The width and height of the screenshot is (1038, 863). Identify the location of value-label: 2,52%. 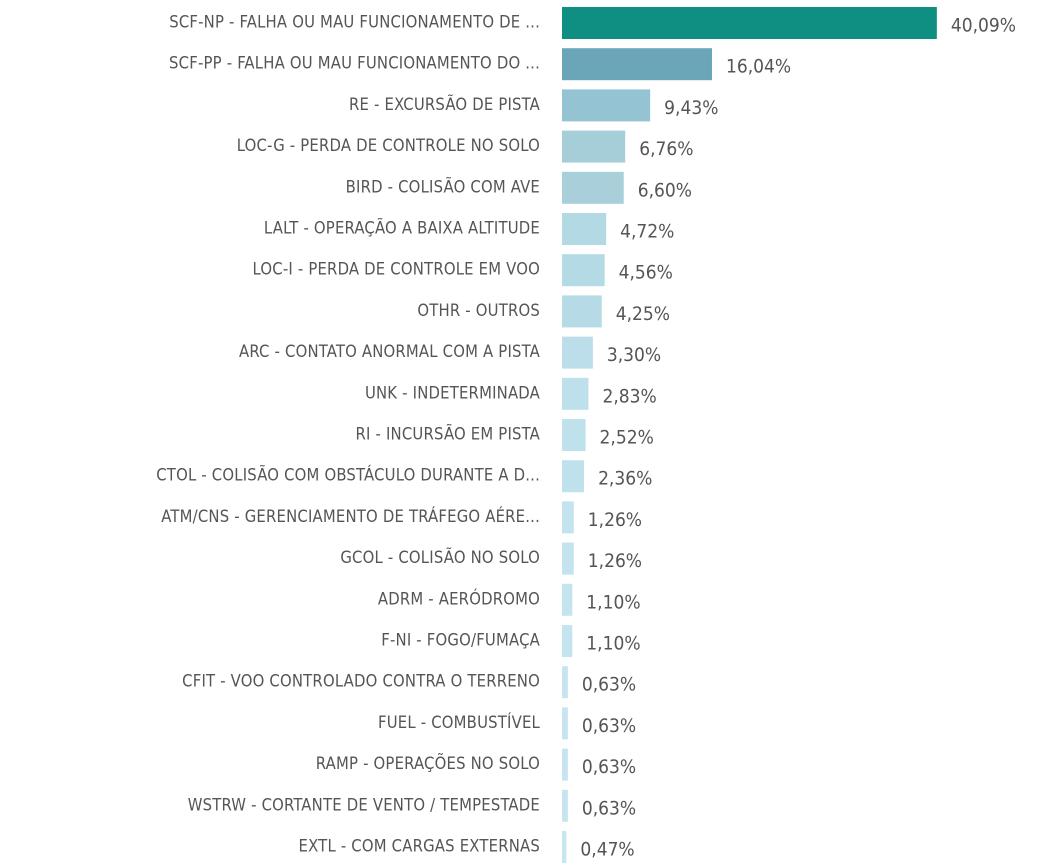
(627, 438).